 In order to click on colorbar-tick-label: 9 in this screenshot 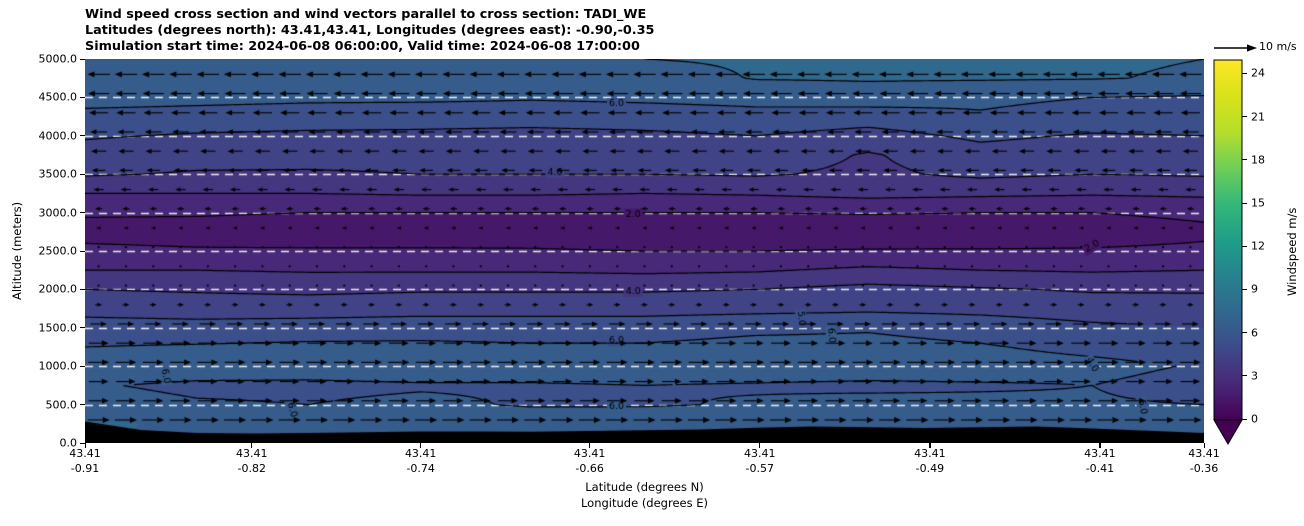, I will do `click(1254, 289)`.